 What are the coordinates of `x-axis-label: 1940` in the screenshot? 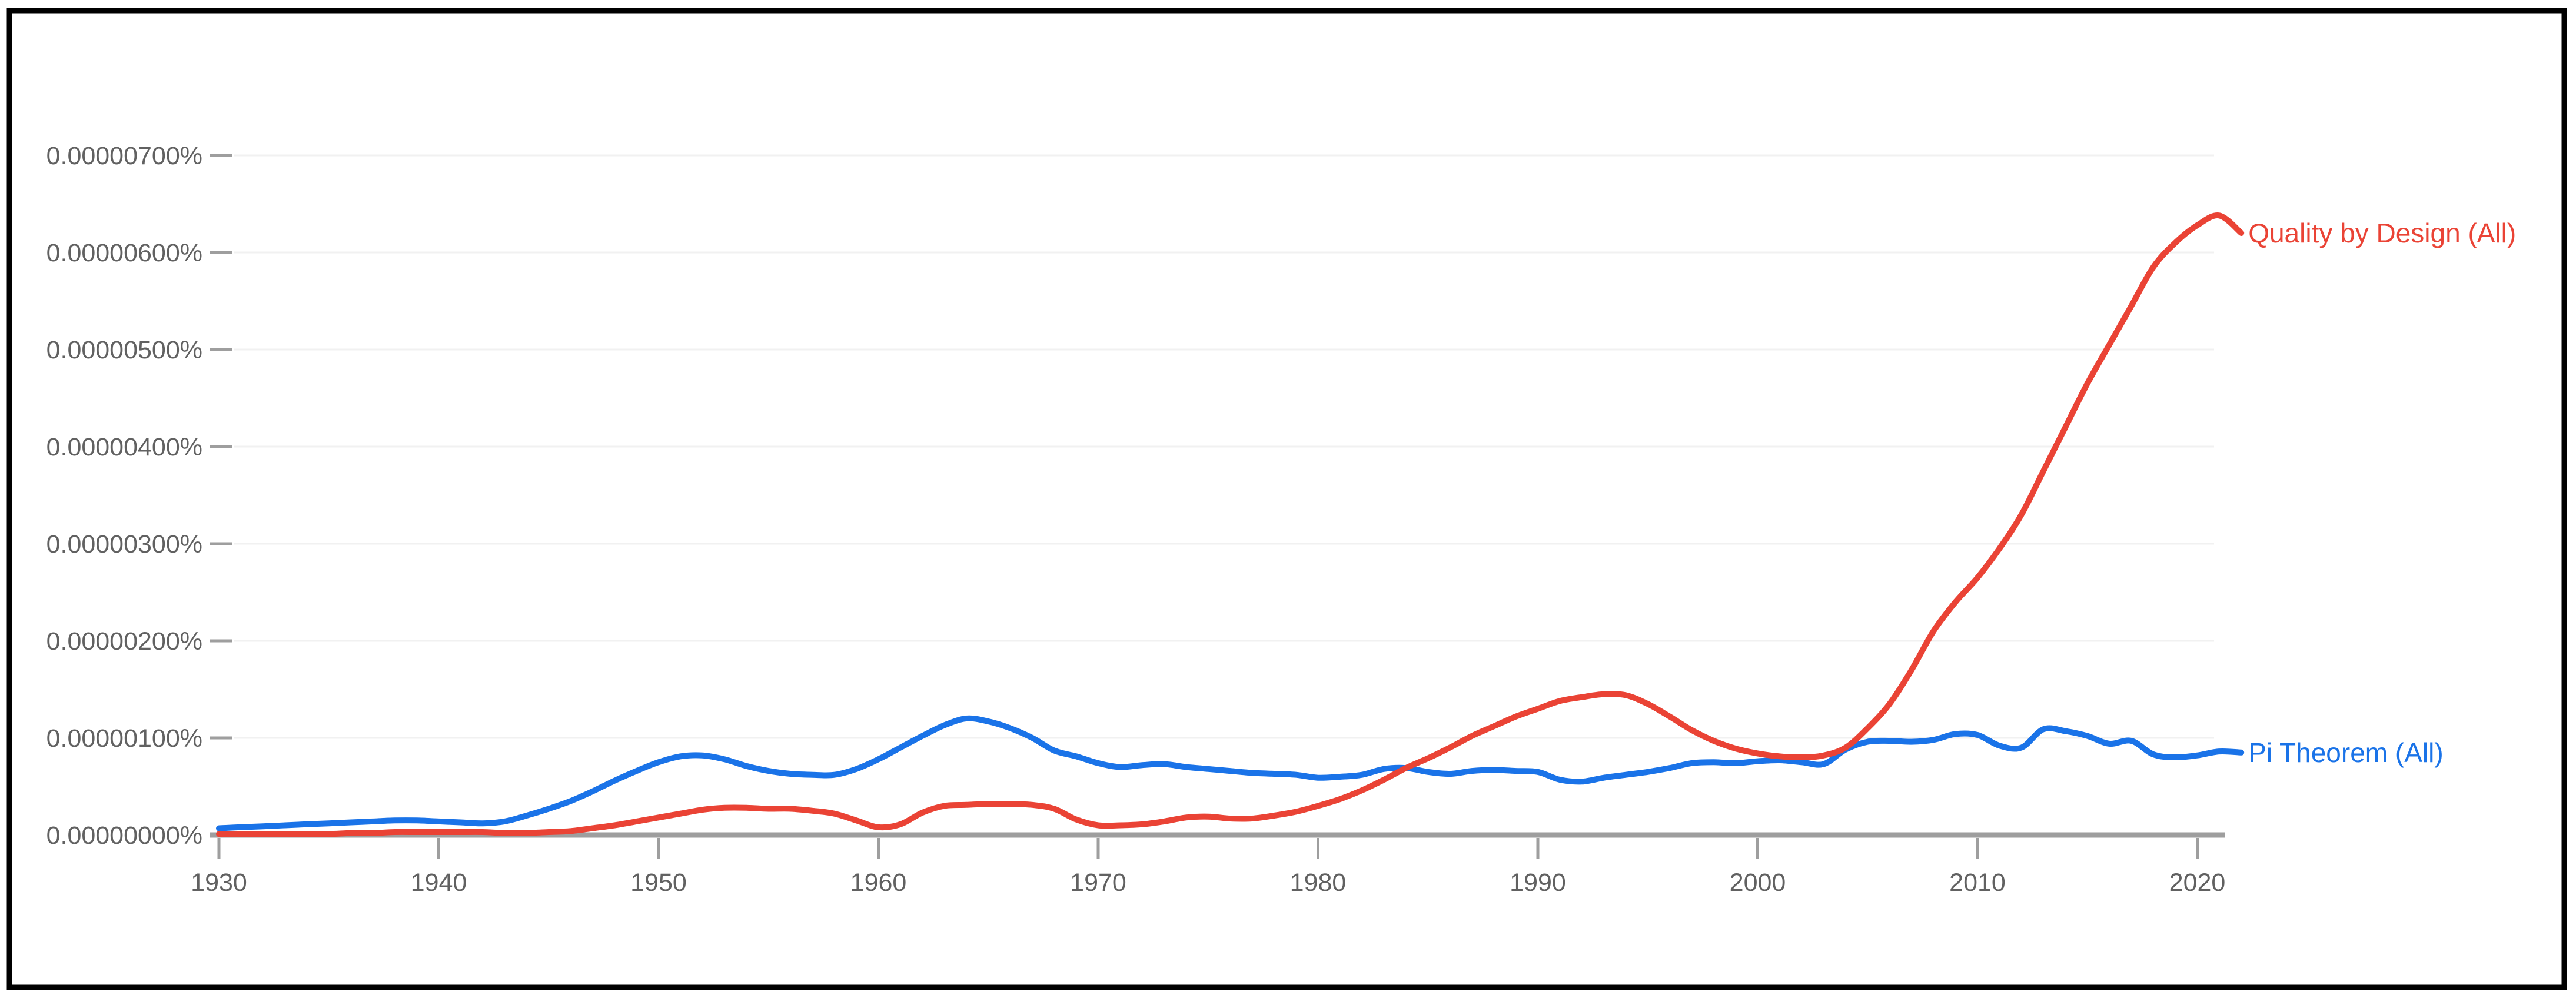 It's located at (439, 883).